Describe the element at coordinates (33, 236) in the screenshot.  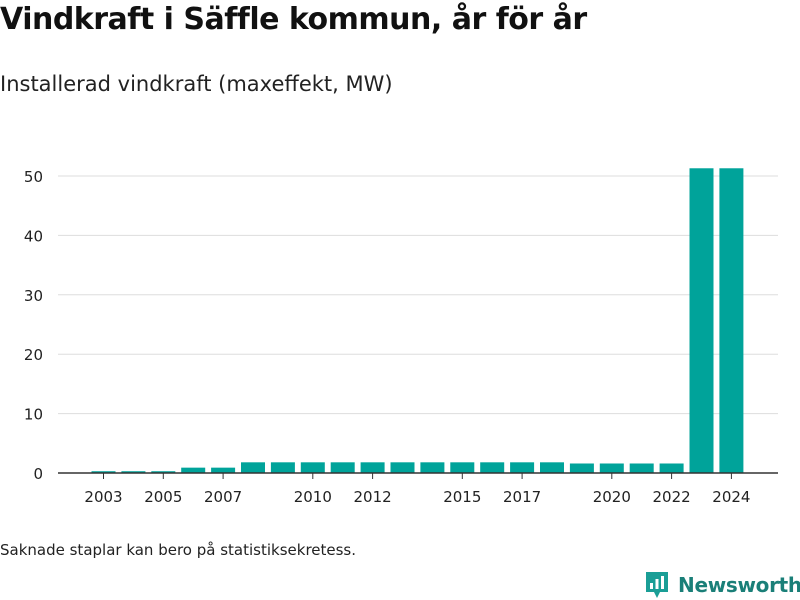
I see `y-tick-label: 40` at that location.